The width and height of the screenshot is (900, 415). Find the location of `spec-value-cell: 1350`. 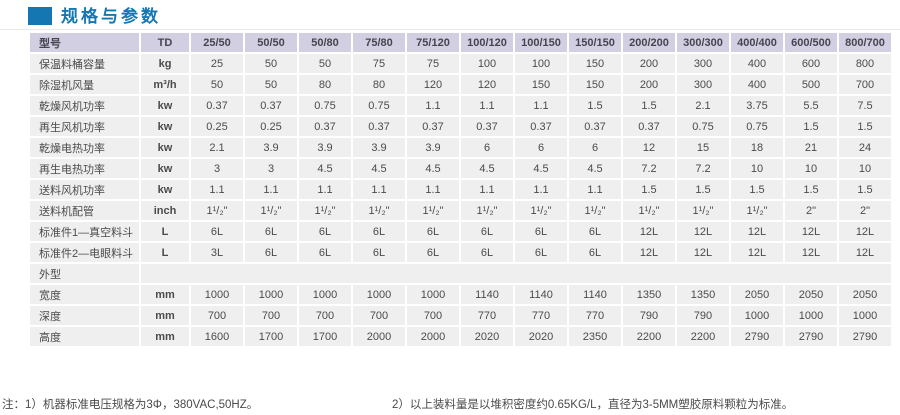

spec-value-cell: 1350 is located at coordinates (649, 294).